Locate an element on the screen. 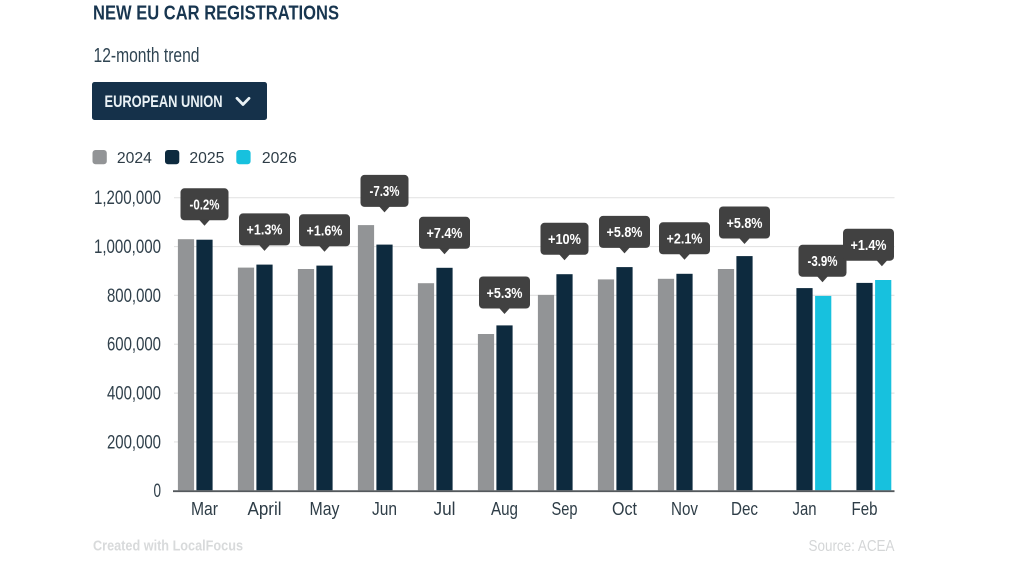 Image resolution: width=1024 pixels, height=576 pixels. svg-text: +1.4% is located at coordinates (869, 246).